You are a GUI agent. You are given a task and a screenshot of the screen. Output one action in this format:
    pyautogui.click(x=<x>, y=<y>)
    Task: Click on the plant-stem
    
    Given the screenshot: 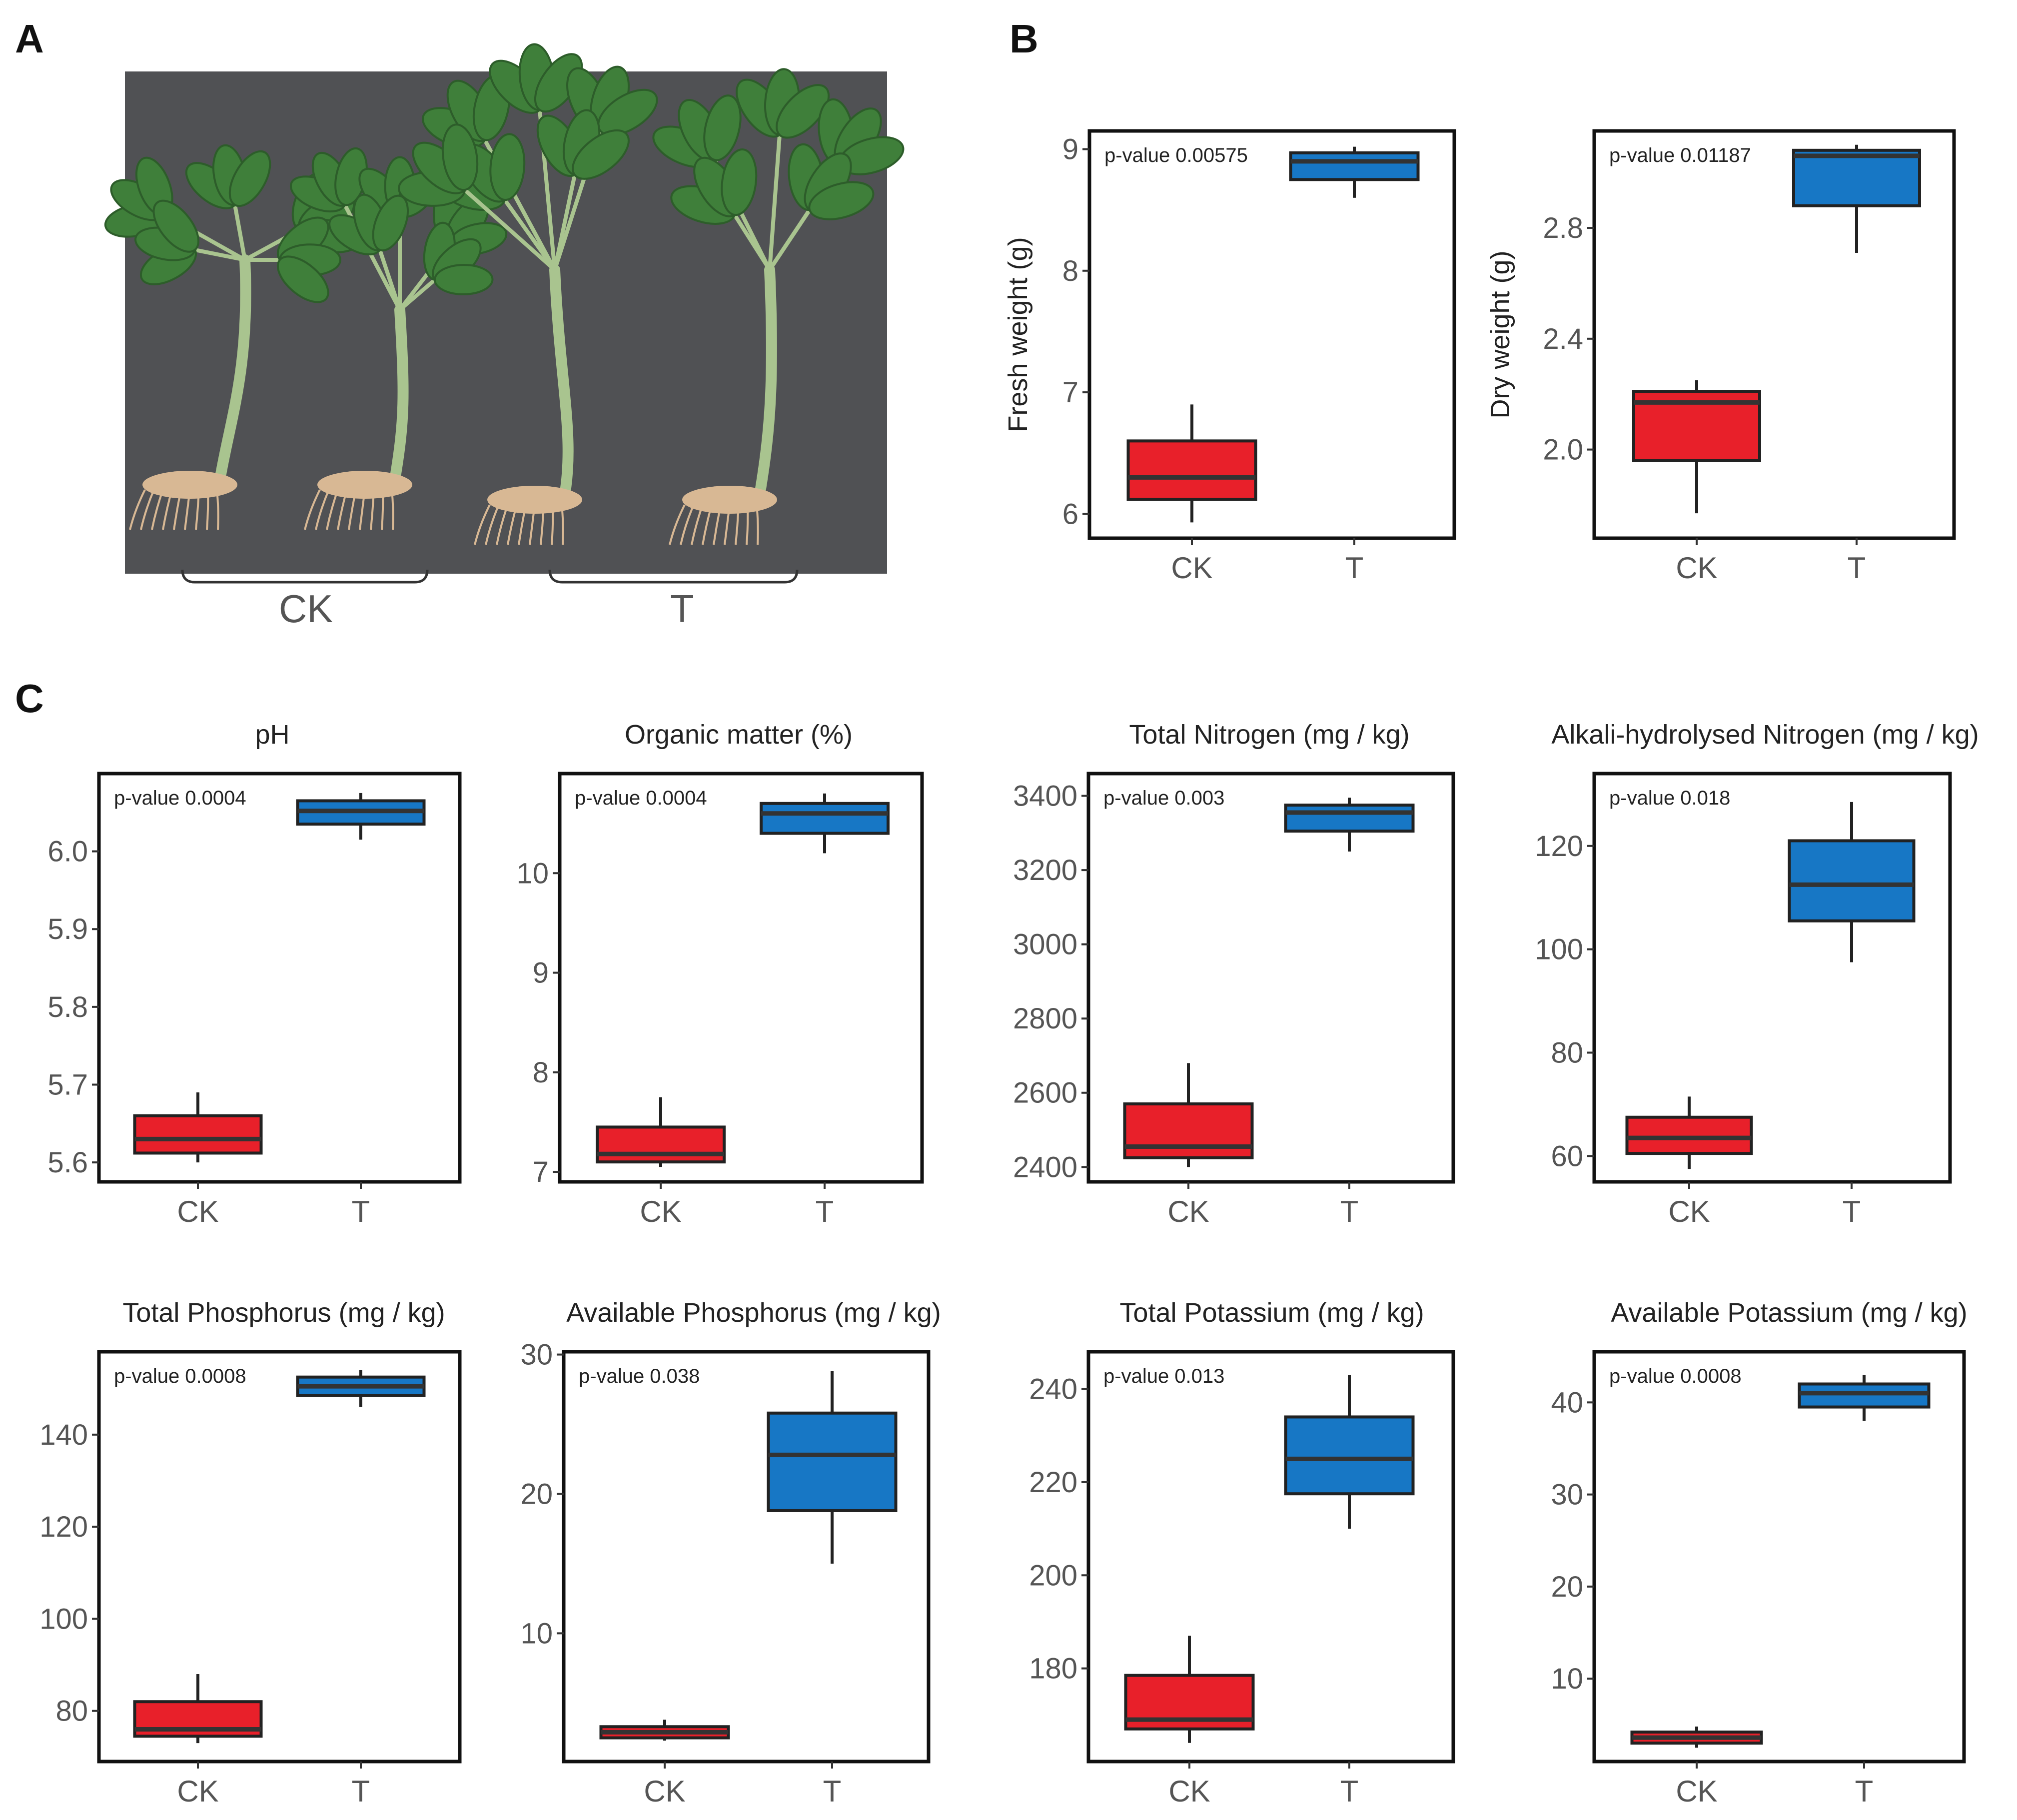 What is the action you would take?
    pyautogui.click(x=561, y=382)
    